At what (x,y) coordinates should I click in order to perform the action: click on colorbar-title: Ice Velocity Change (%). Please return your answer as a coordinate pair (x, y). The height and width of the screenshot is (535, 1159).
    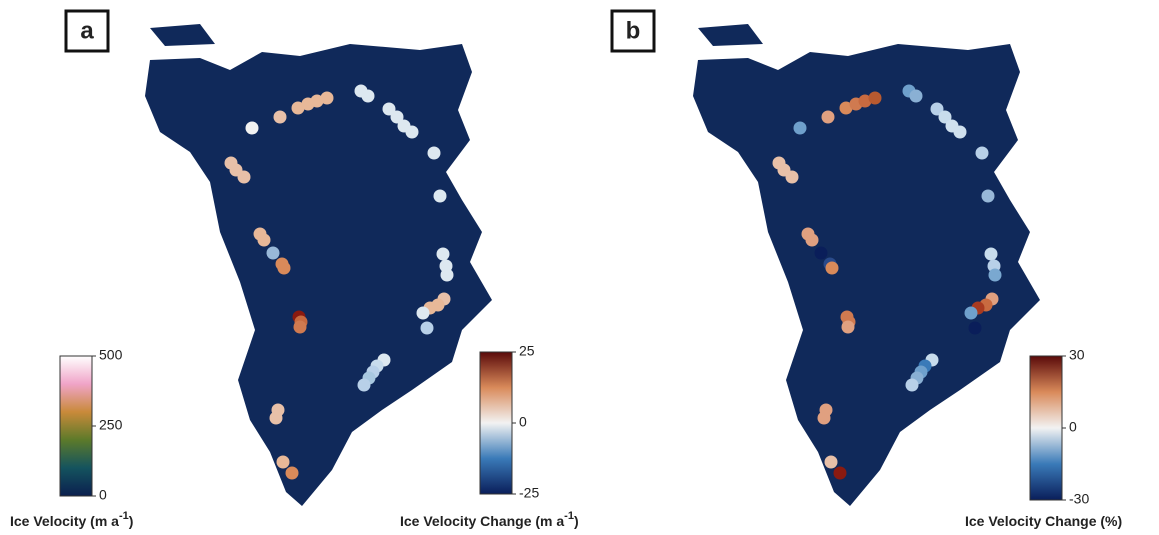
    Looking at the image, I should click on (1043, 521).